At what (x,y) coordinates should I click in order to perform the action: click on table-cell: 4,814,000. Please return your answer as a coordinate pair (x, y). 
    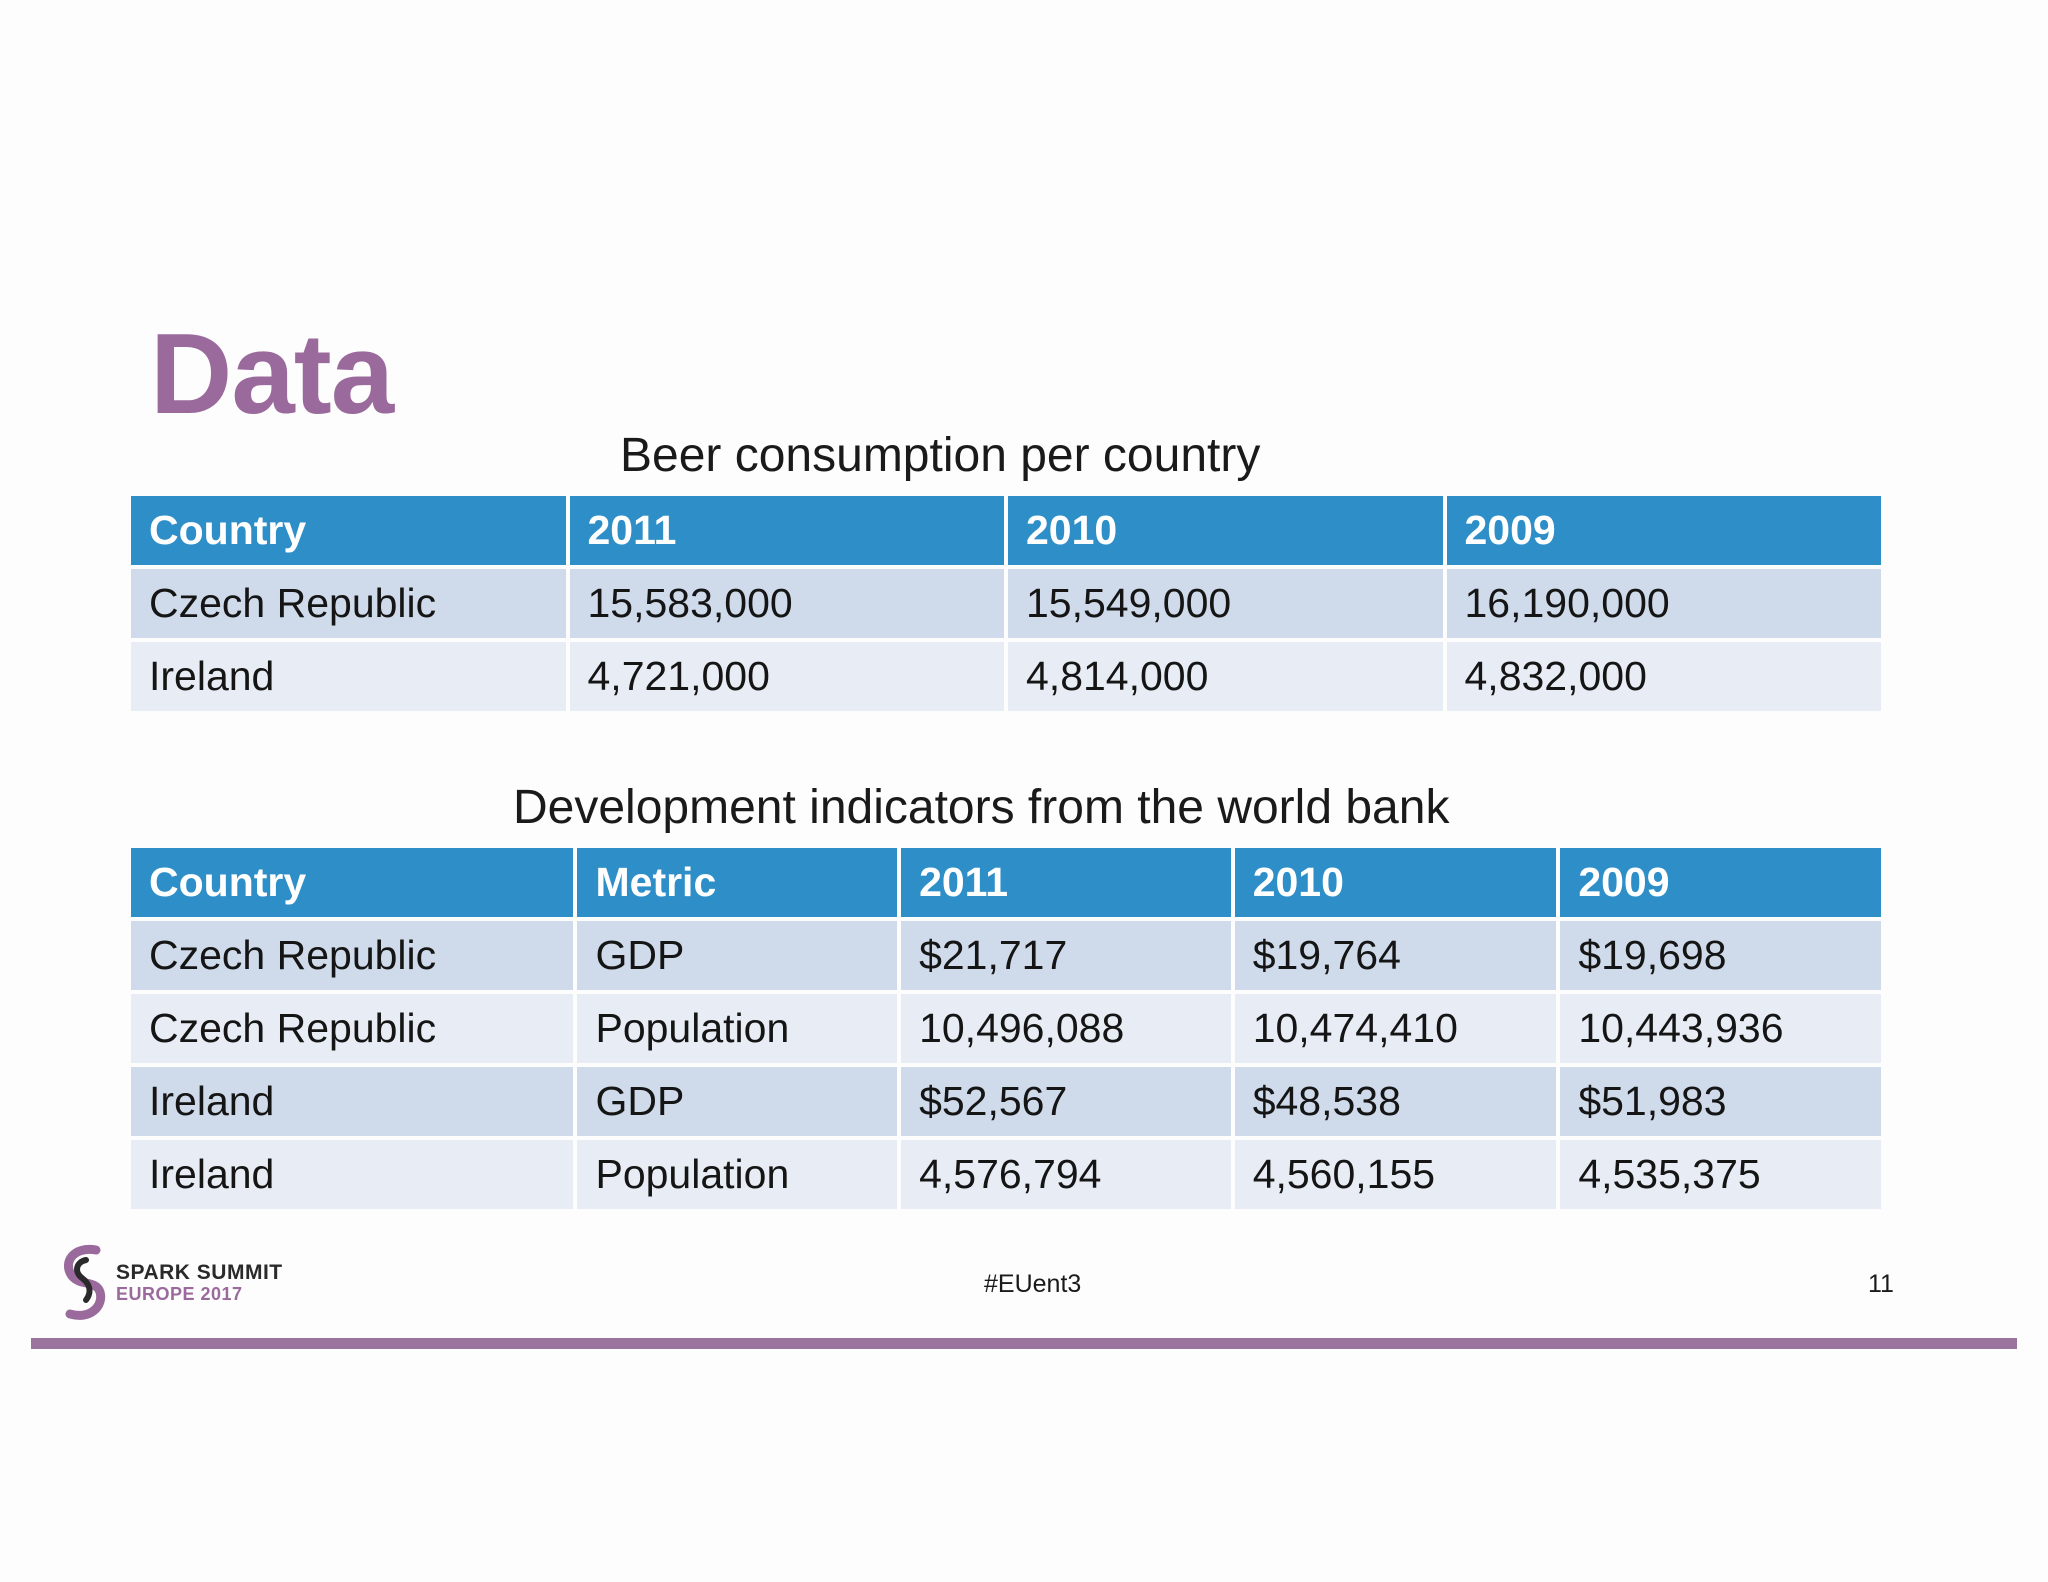
    Looking at the image, I should click on (1225, 676).